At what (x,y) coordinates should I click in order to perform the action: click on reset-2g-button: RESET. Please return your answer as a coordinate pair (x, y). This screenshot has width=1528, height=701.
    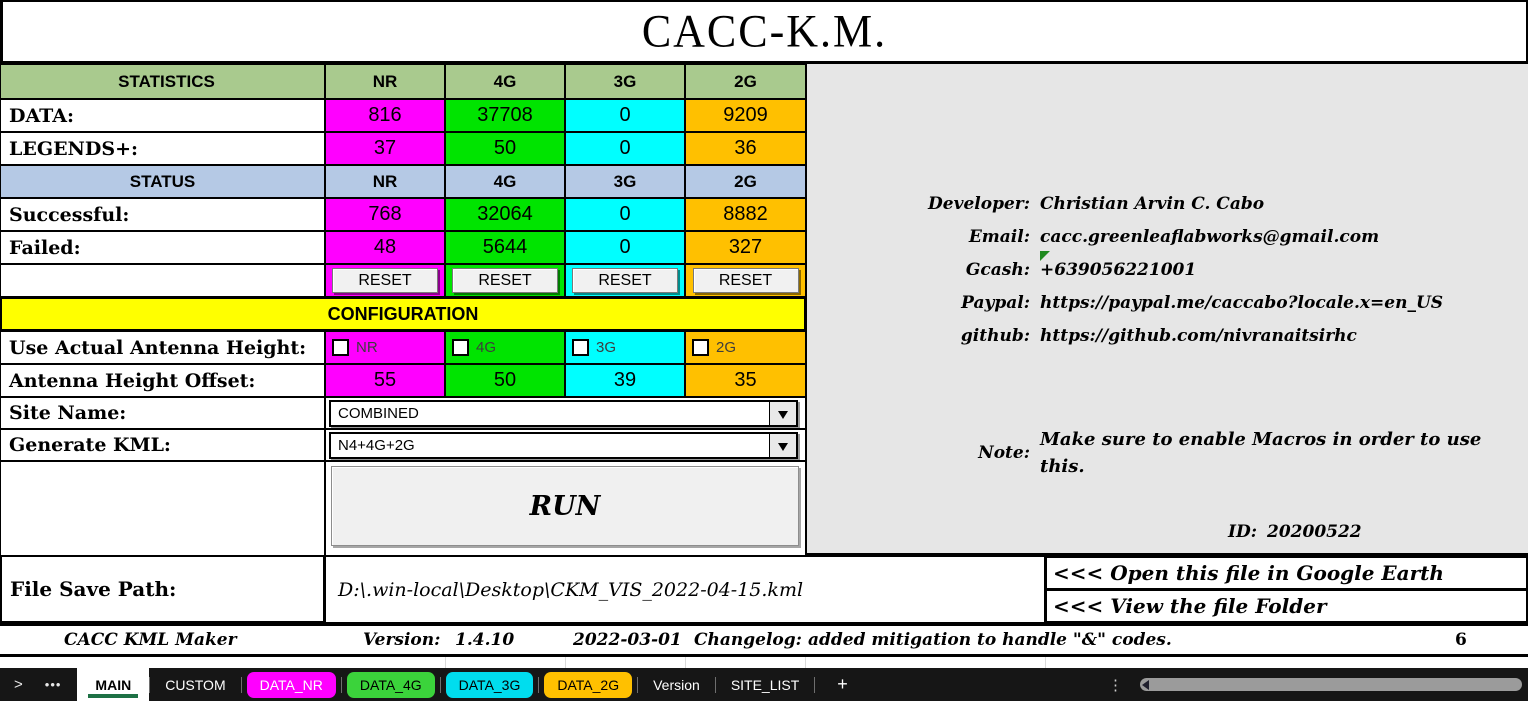
    Looking at the image, I should click on (745, 280).